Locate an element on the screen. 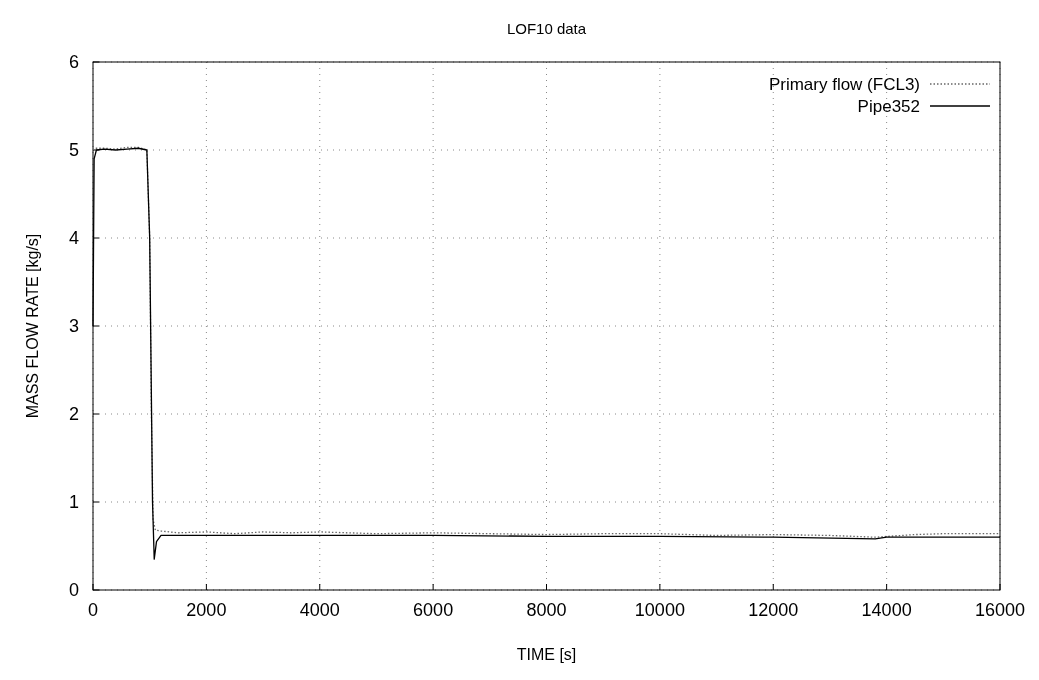 The height and width of the screenshot is (680, 1039). x-tick-label: 14000 is located at coordinates (886, 610).